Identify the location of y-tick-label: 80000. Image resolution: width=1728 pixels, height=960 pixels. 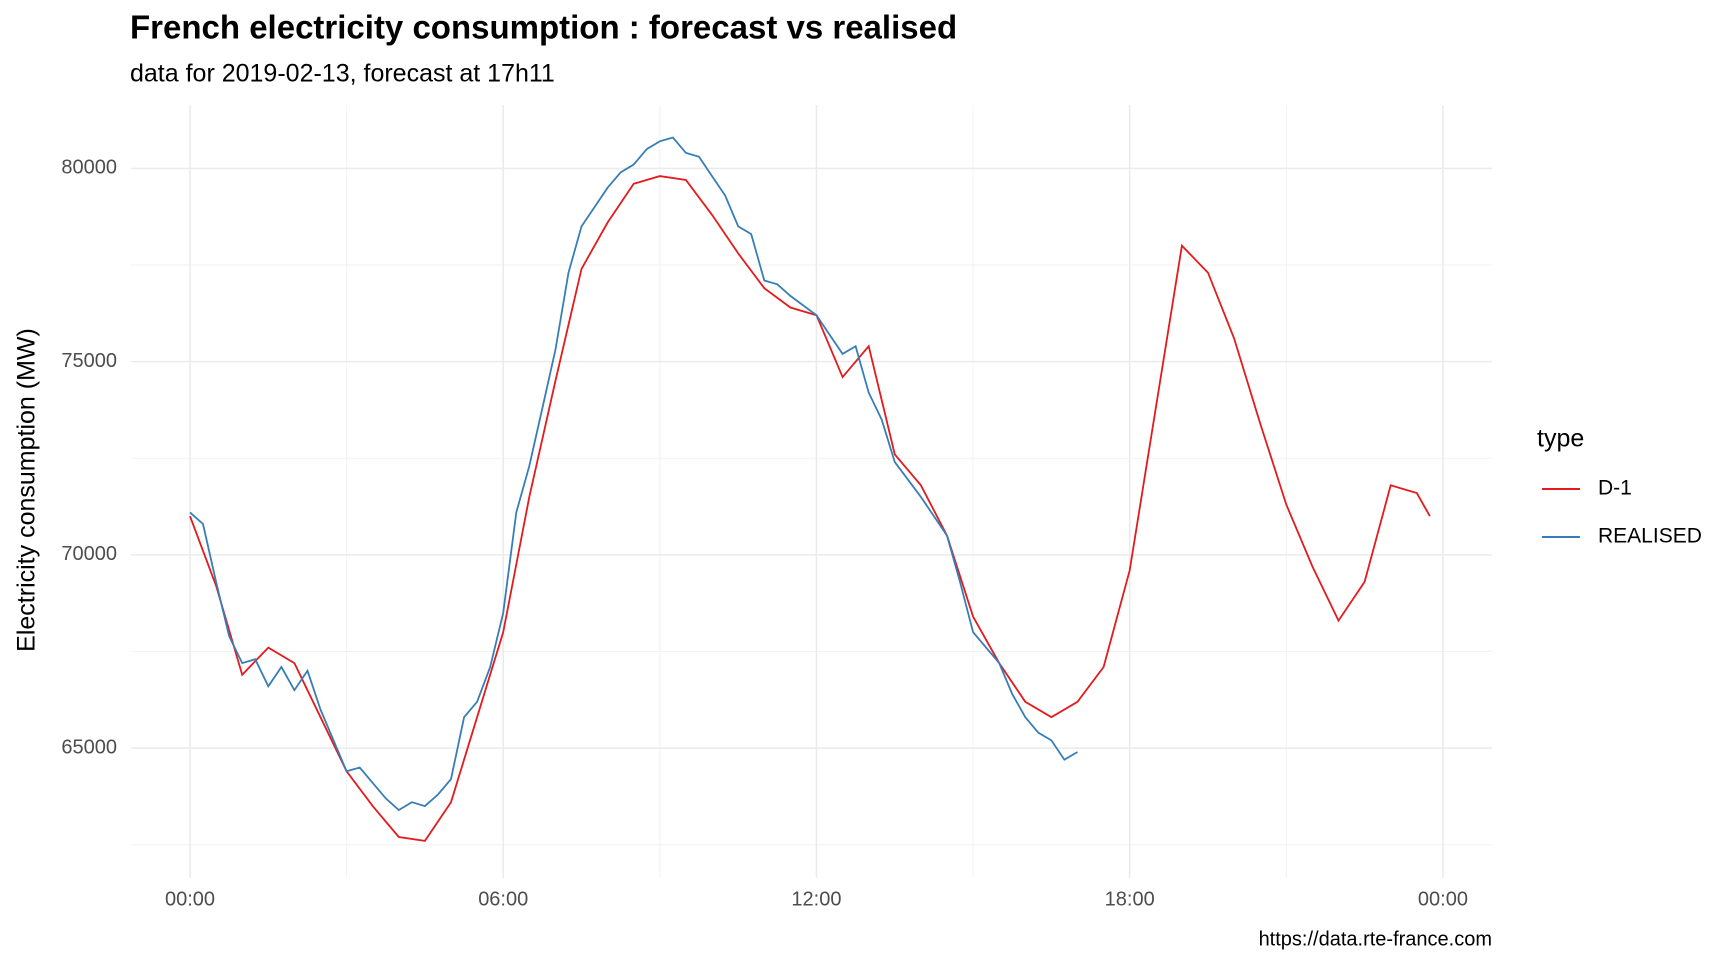
(89, 168).